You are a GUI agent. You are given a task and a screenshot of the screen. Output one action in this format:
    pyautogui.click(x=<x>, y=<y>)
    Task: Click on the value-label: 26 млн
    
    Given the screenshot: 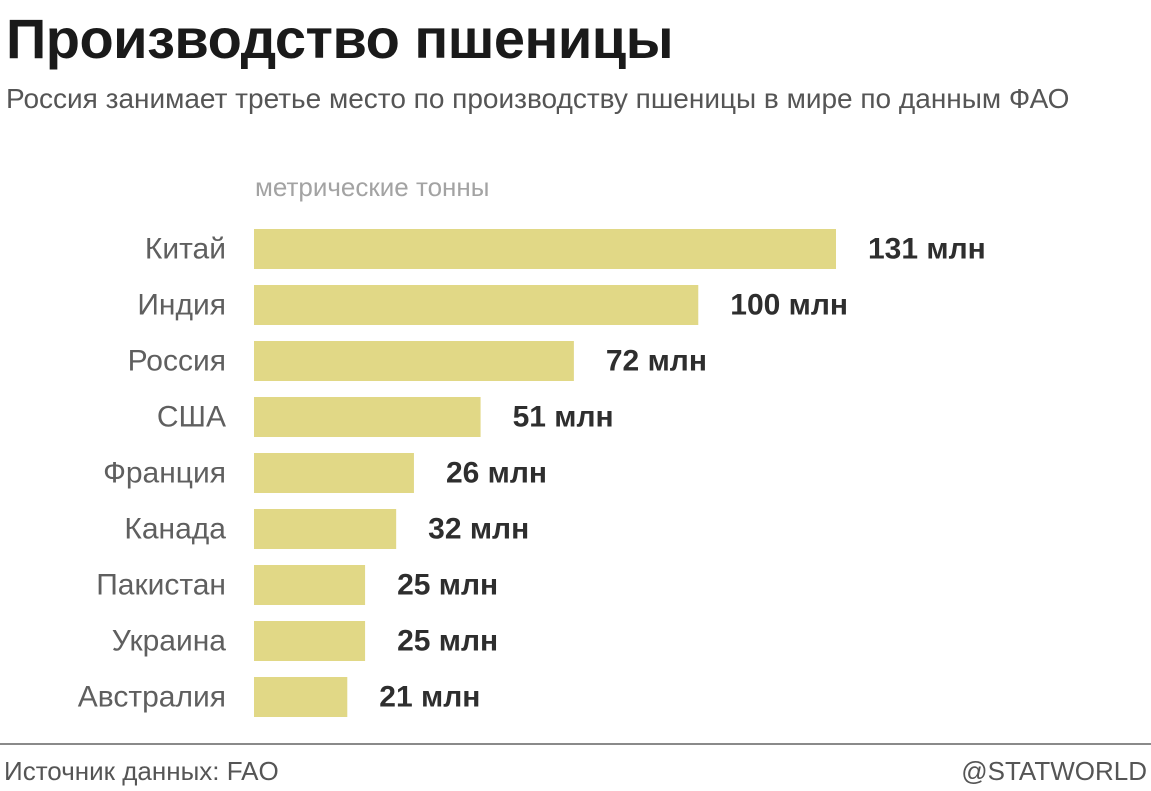 What is the action you would take?
    pyautogui.click(x=496, y=473)
    